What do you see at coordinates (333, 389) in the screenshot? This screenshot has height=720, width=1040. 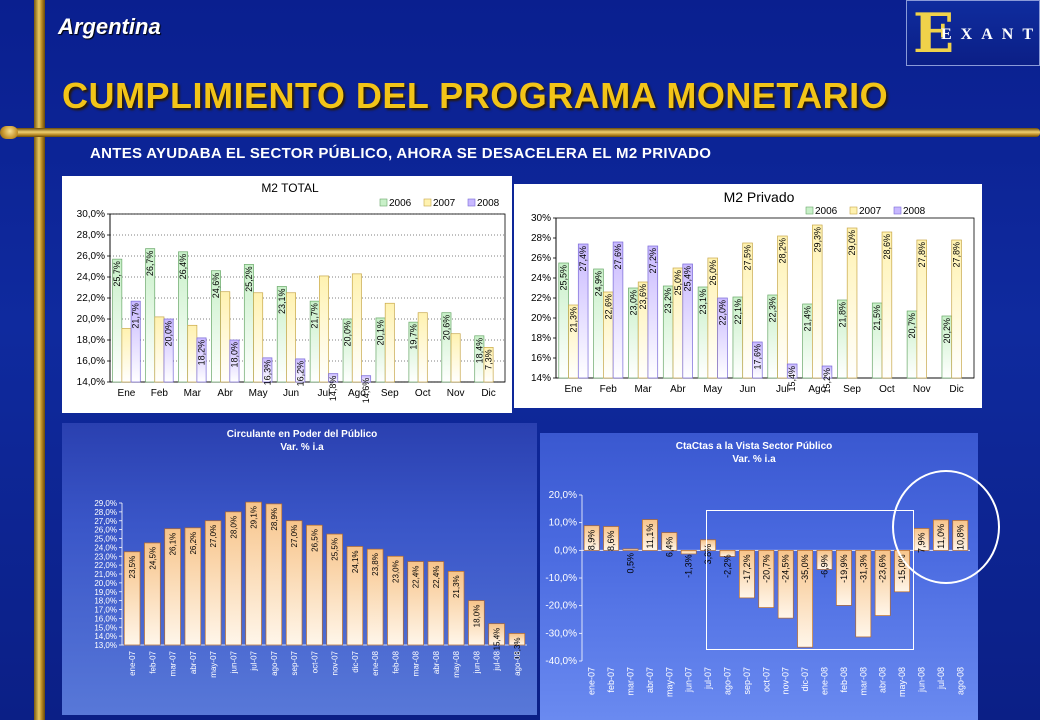 I see `bar-label: 14,8%` at bounding box center [333, 389].